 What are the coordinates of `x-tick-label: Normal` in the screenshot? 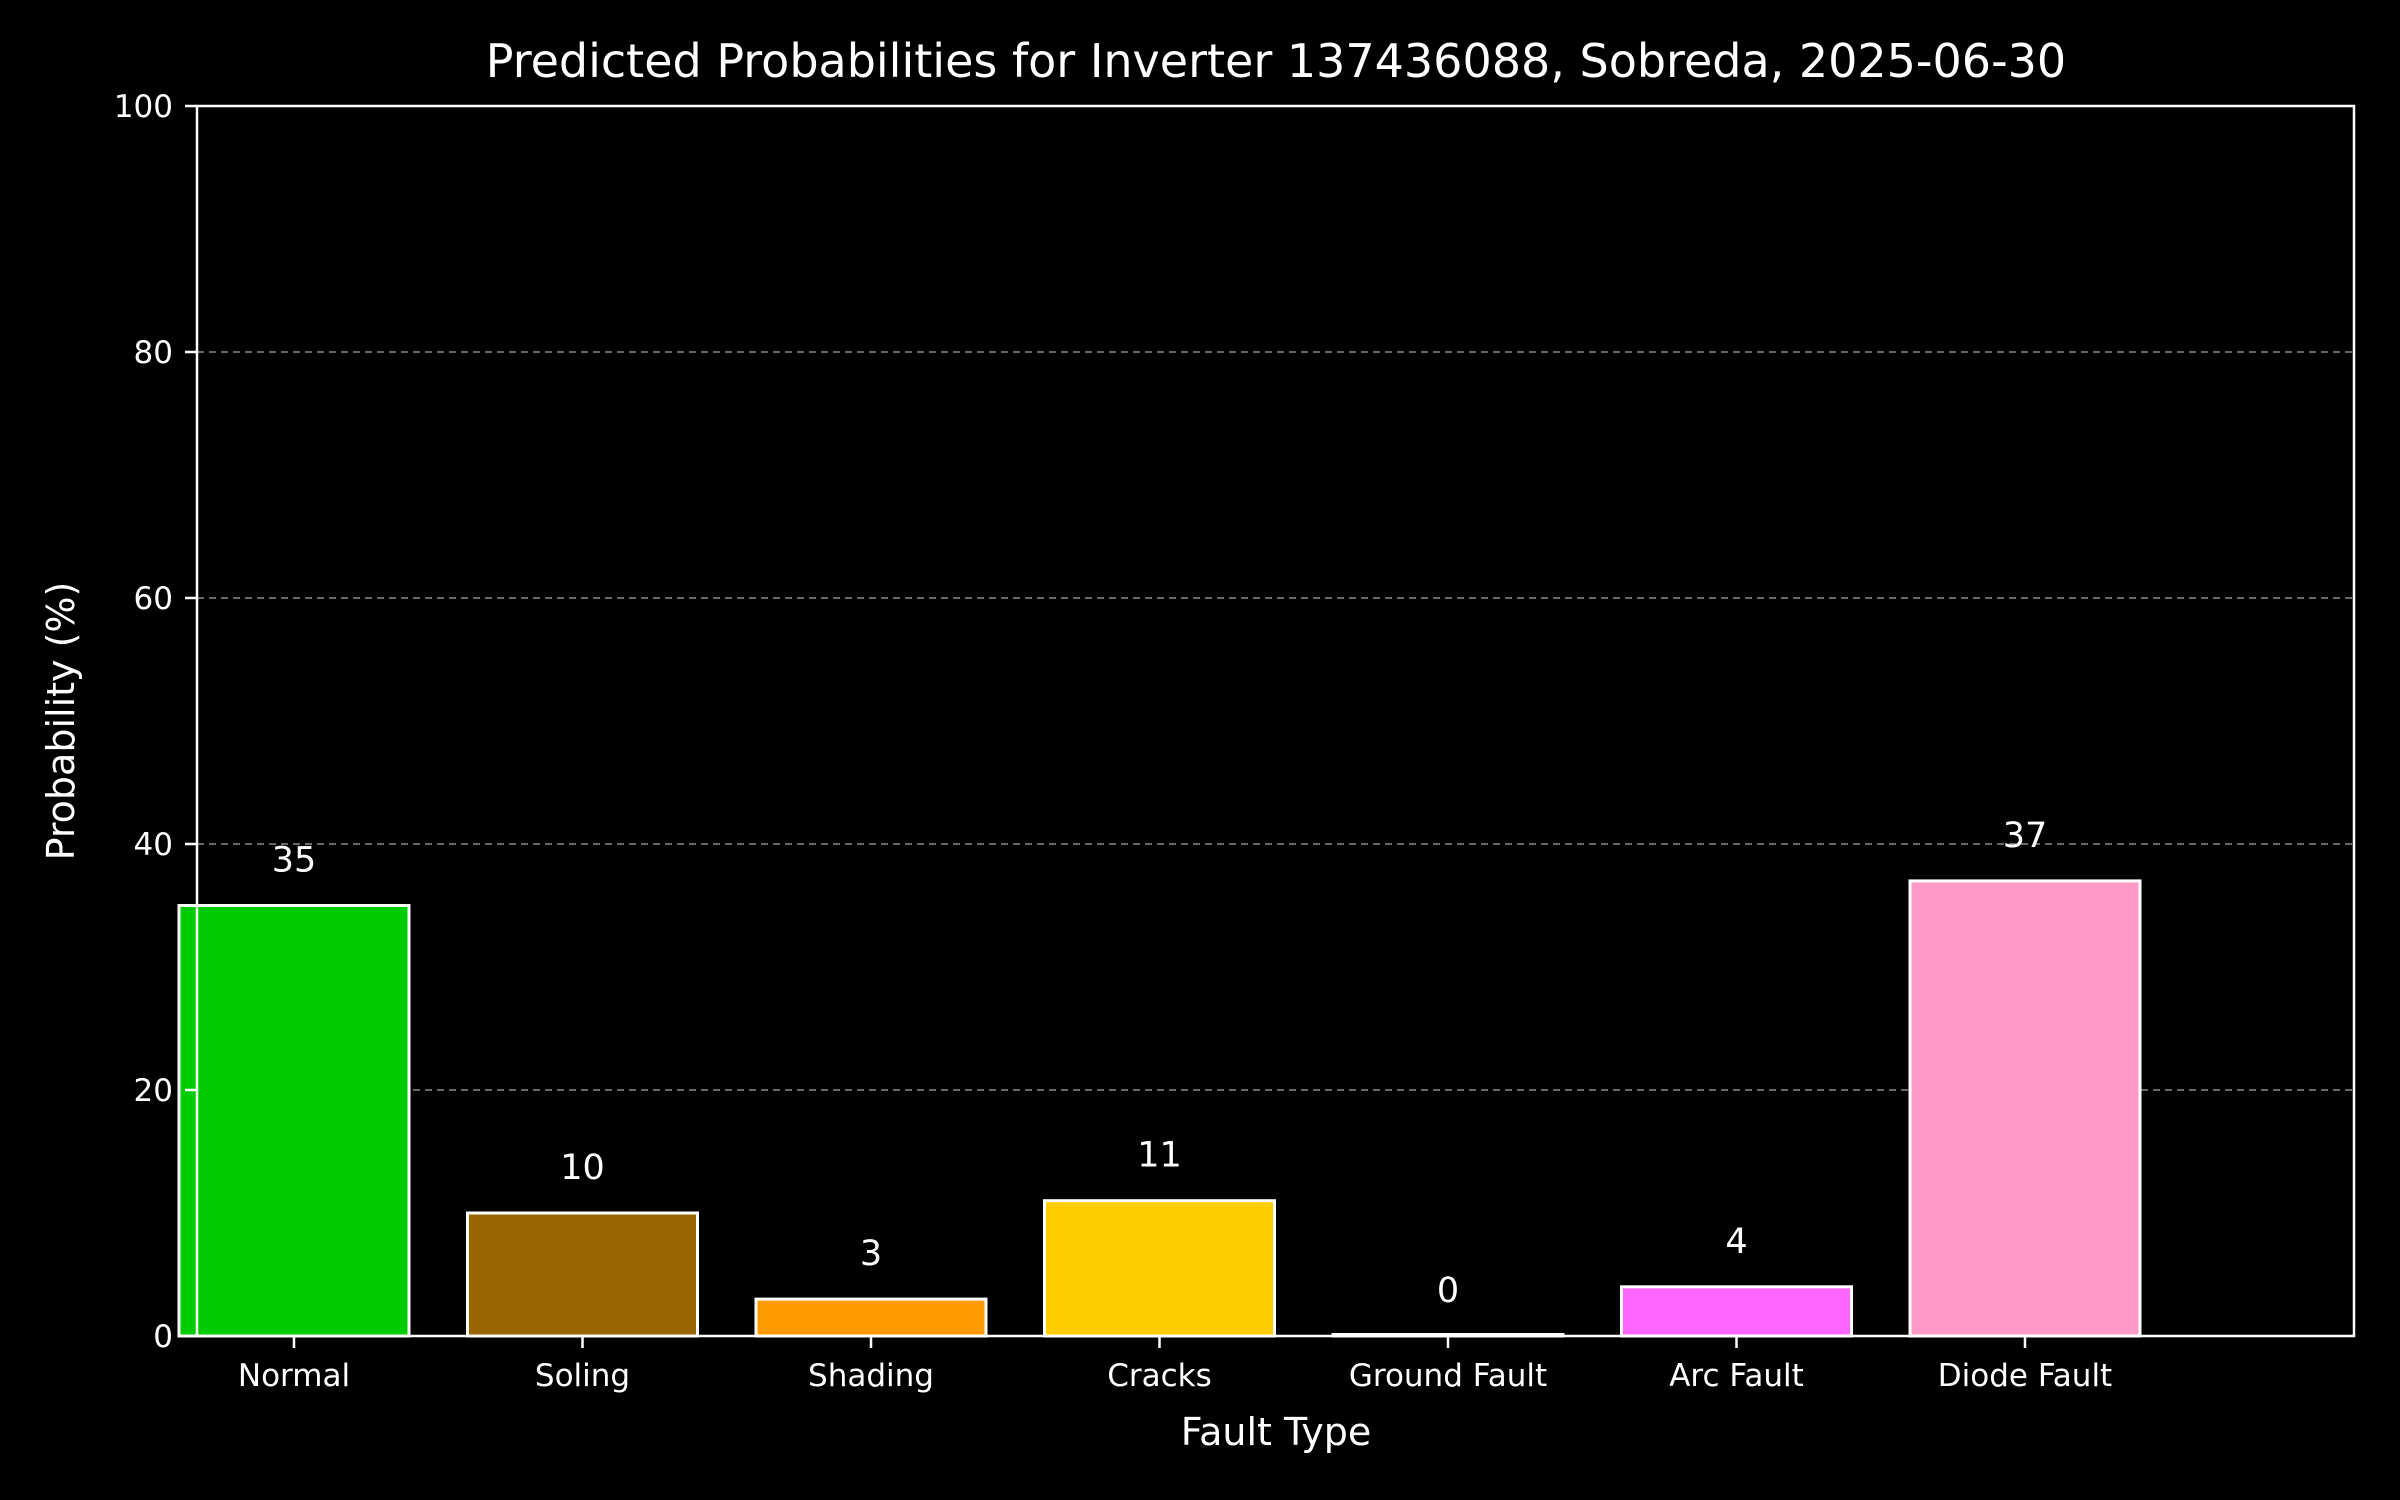 It's located at (294, 1376).